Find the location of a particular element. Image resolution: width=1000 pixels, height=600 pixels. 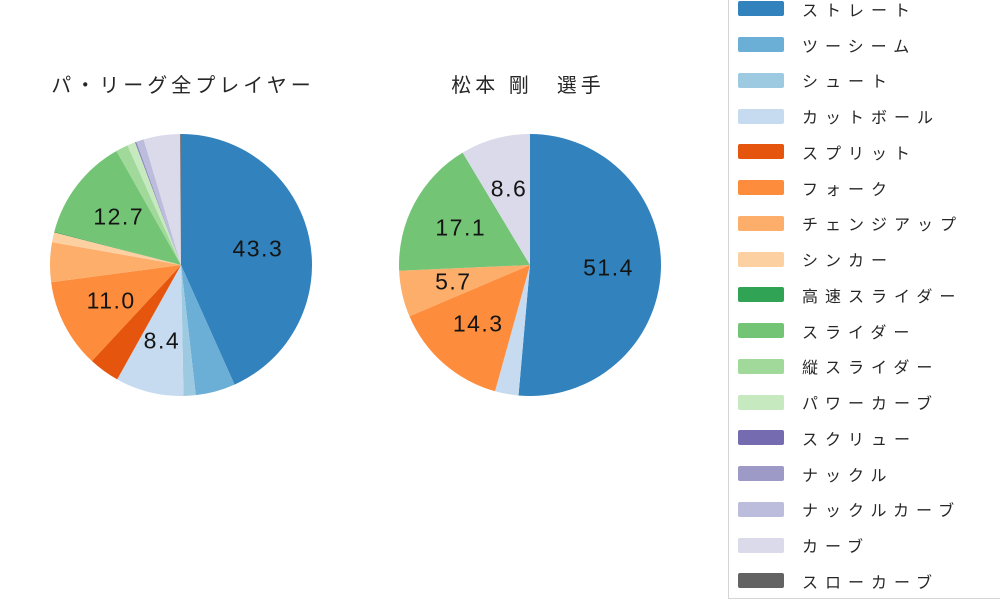

chart-title-league: パ・リーグ全プレイヤー is located at coordinates (183, 86).